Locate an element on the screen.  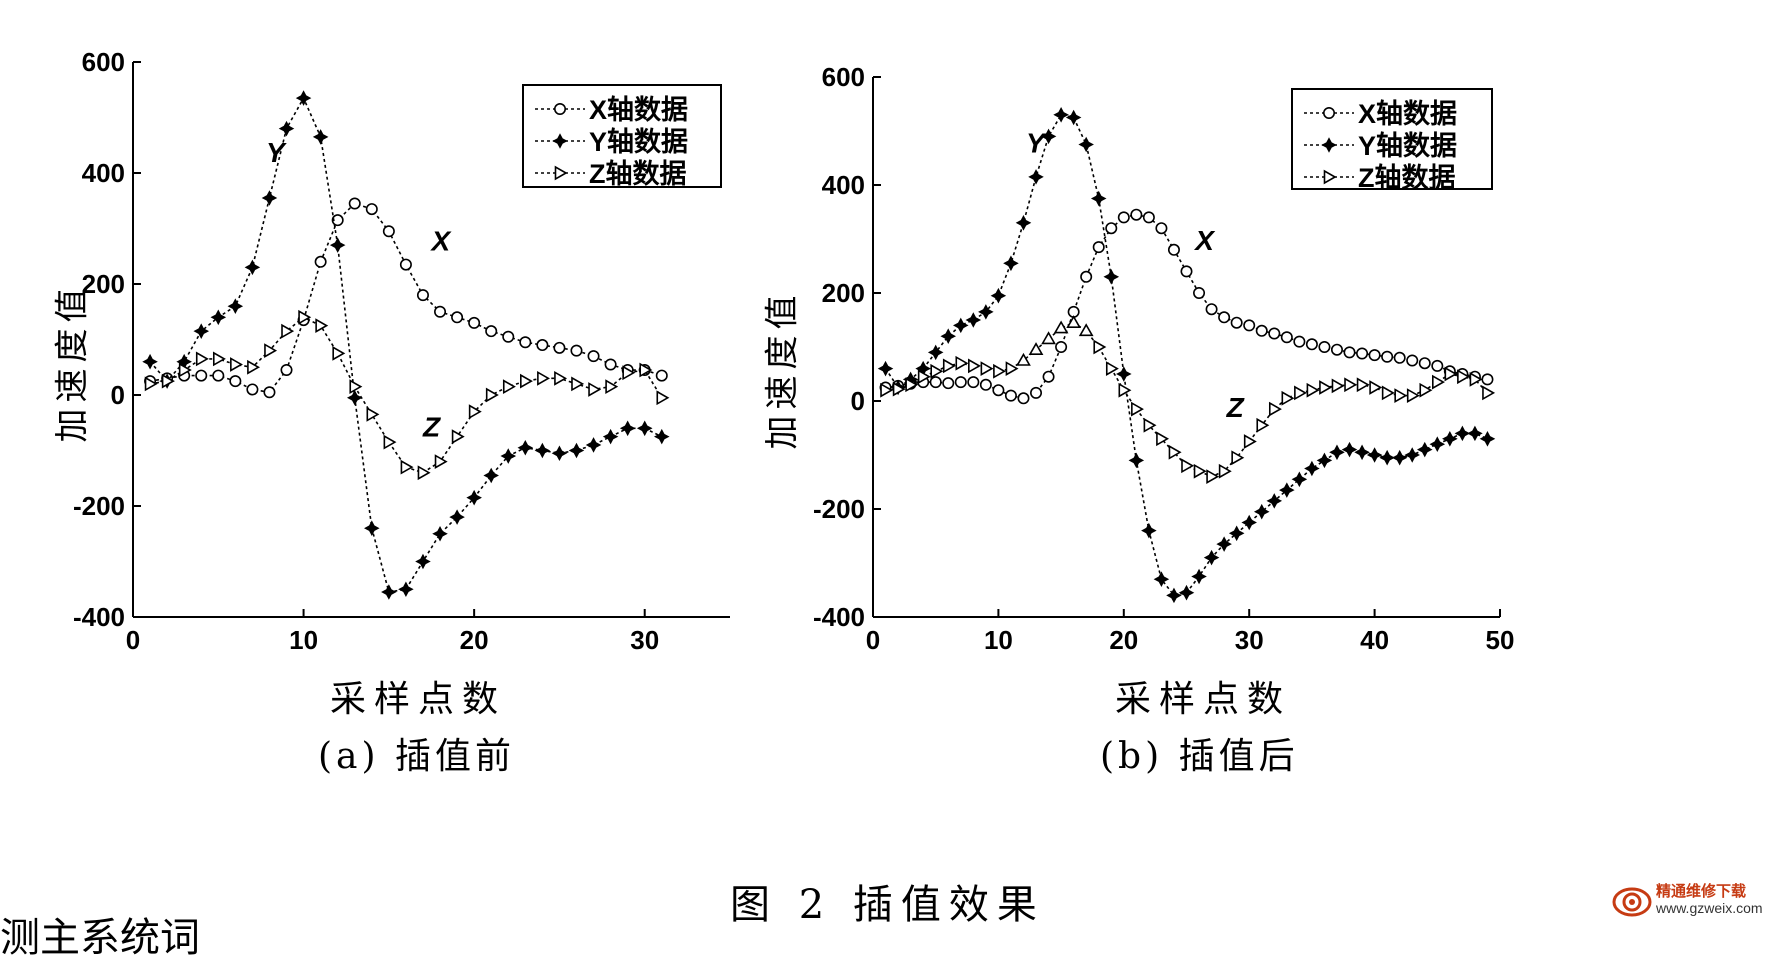
cut-off-body-text: 测主系统词 is located at coordinates (100, 938).